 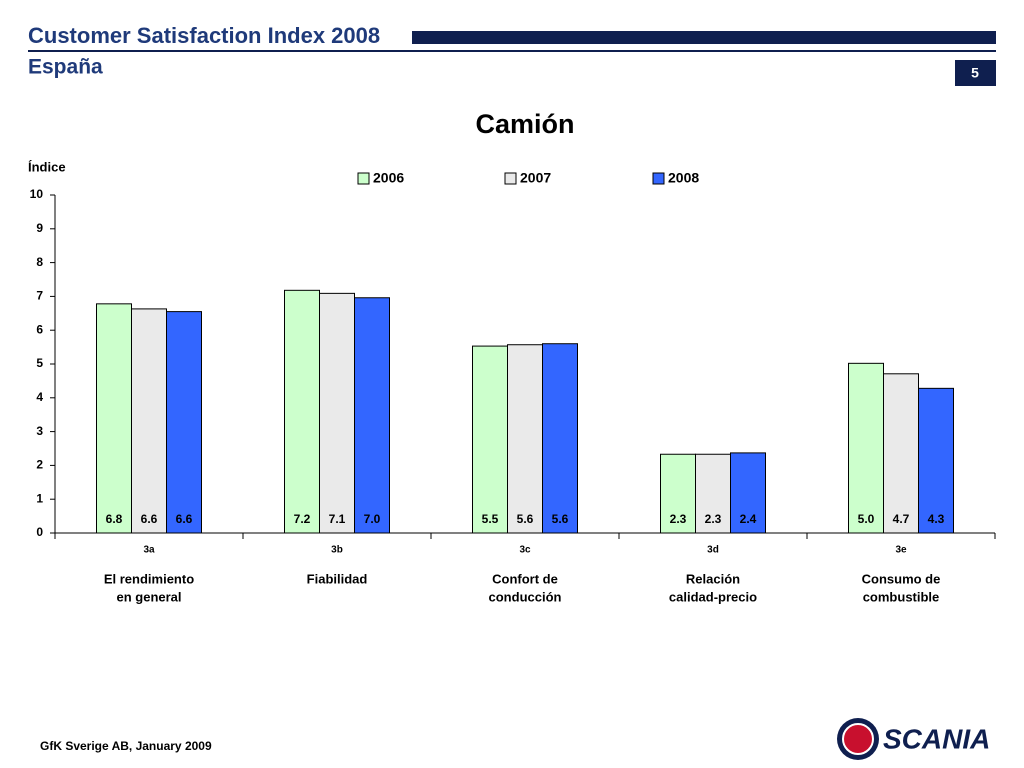 What do you see at coordinates (39, 262) in the screenshot?
I see `y-tick-label: 8` at bounding box center [39, 262].